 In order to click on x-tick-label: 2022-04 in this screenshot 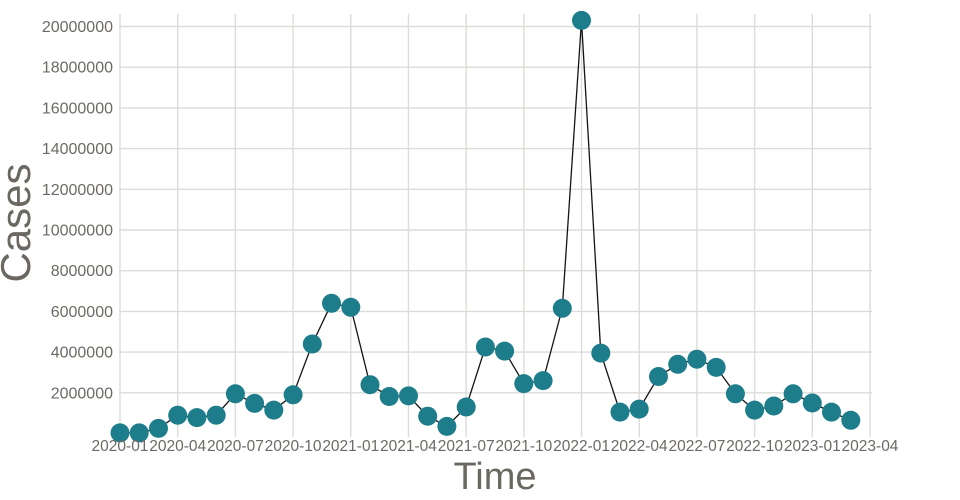, I will do `click(639, 446)`.